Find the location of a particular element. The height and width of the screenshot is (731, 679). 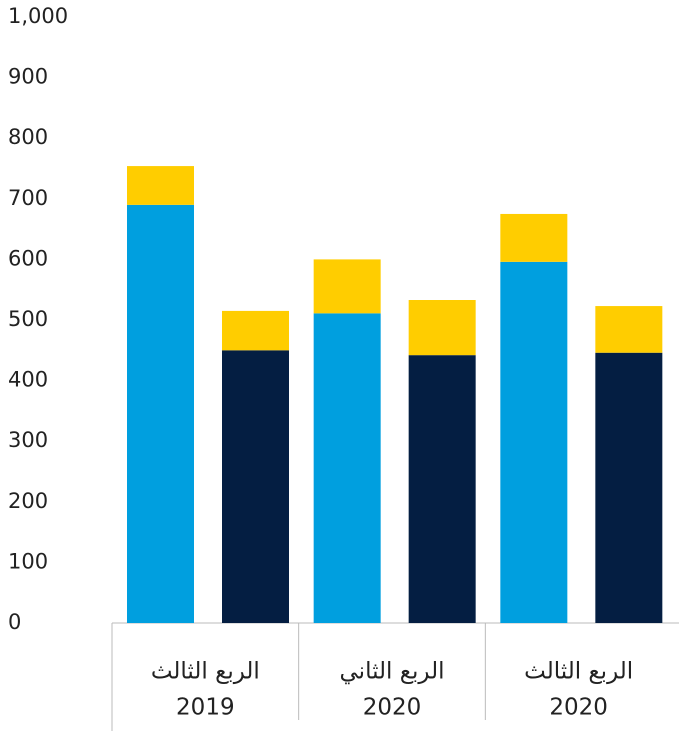

y-tick-label: 400 is located at coordinates (28, 380).